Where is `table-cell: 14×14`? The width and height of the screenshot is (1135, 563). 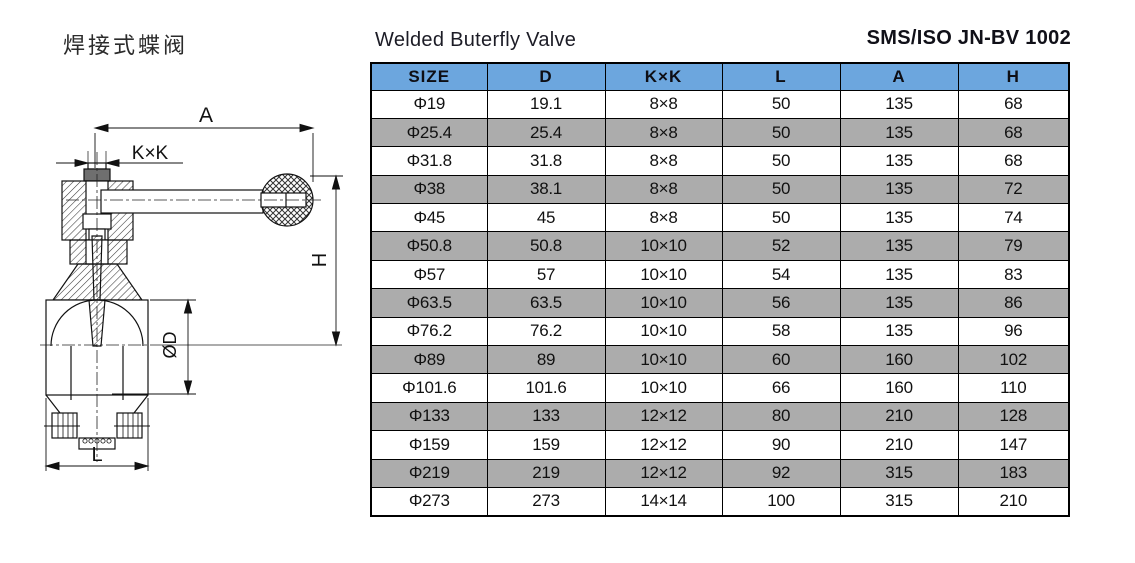
table-cell: 14×14 is located at coordinates (663, 501).